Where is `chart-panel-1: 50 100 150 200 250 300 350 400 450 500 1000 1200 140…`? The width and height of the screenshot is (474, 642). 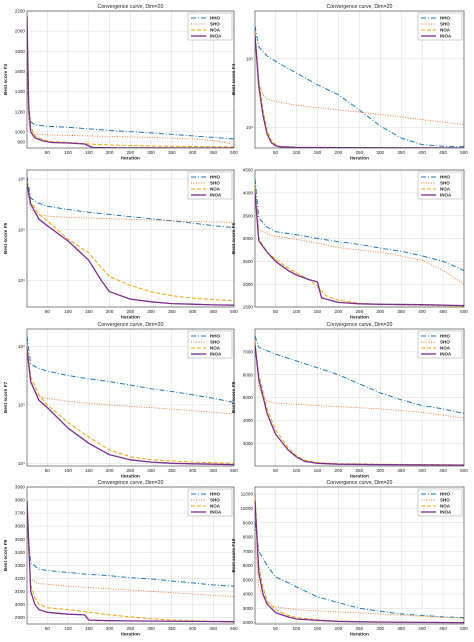
chart-panel-1: 50 100 150 200 250 300 350 400 450 500 1000 1200 140… is located at coordinates (120, 83).